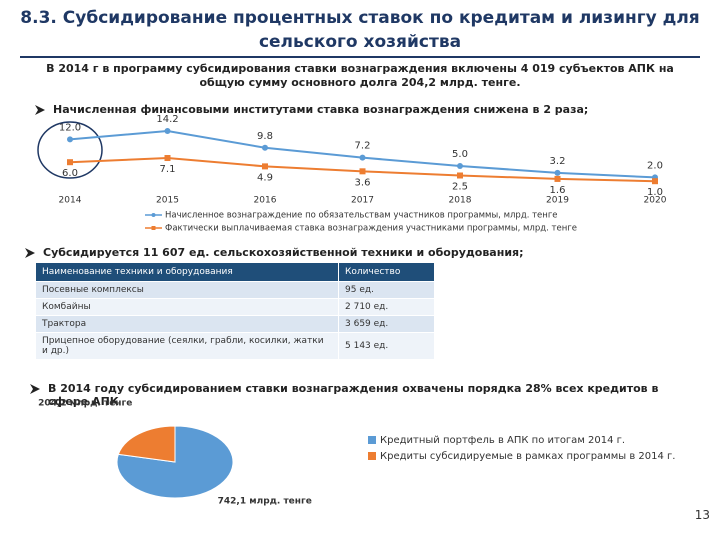 This screenshot has height=540, width=720. Describe the element at coordinates (265, 136) in the screenshot. I see `data-label: 9.8` at that location.